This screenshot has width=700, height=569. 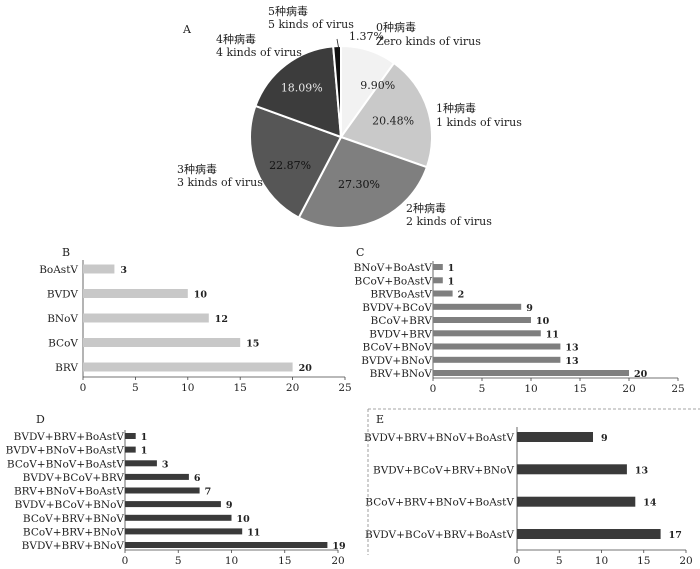 I want to click on pie-value-label: 20.48%, so click(x=393, y=121).